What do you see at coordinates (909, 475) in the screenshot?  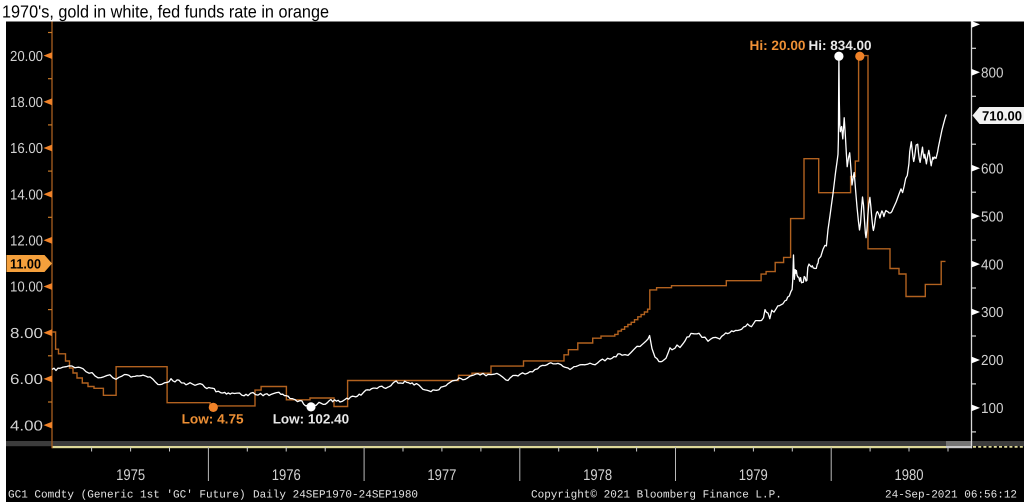 I see `svg-text: 1980` at bounding box center [909, 475].